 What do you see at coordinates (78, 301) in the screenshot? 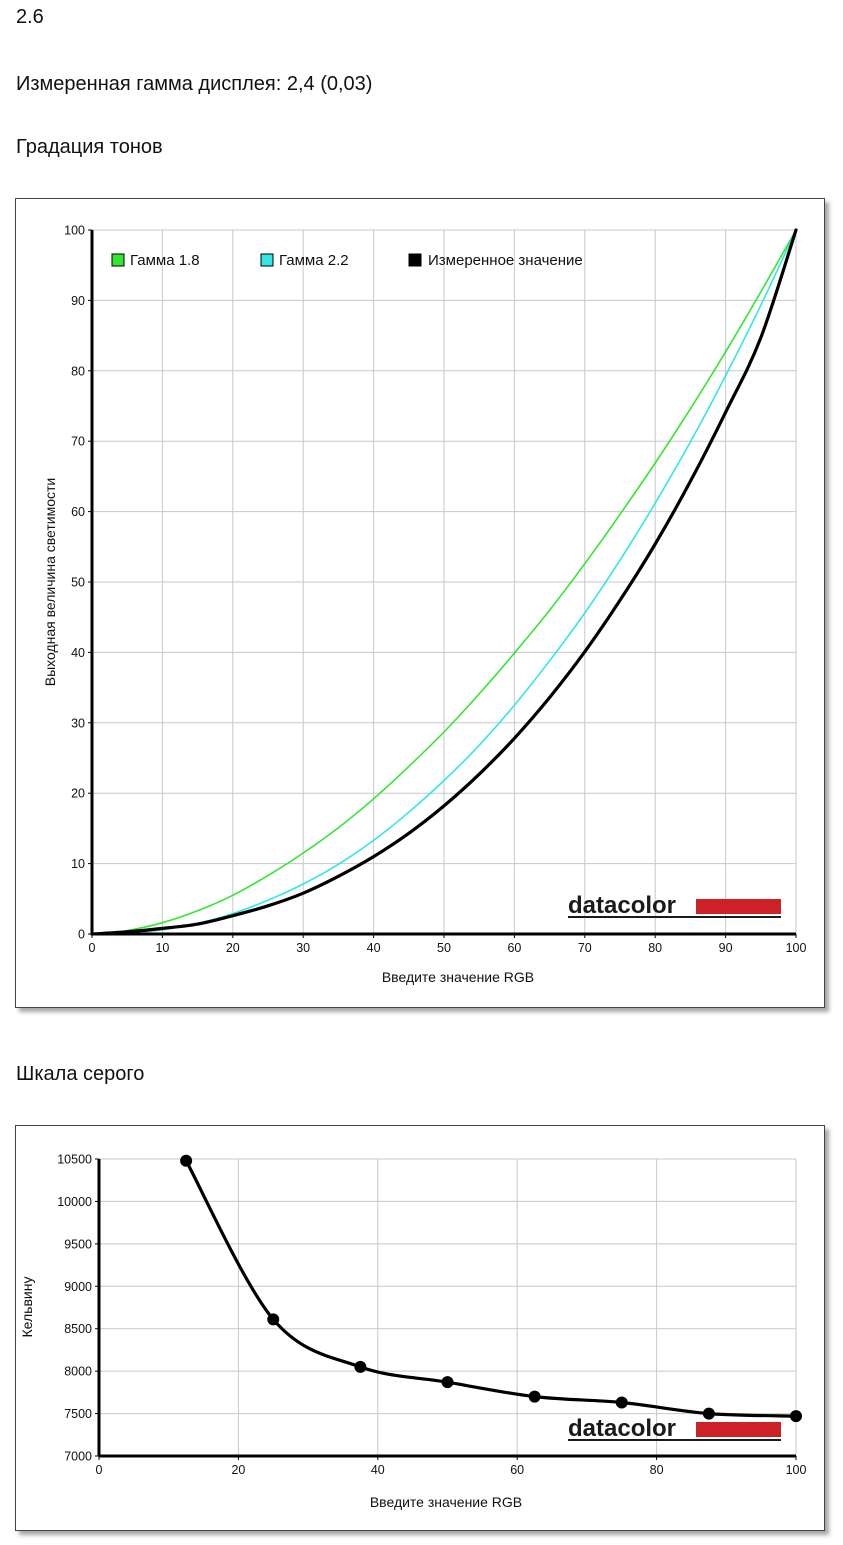
I see `y-tick-label: 90` at bounding box center [78, 301].